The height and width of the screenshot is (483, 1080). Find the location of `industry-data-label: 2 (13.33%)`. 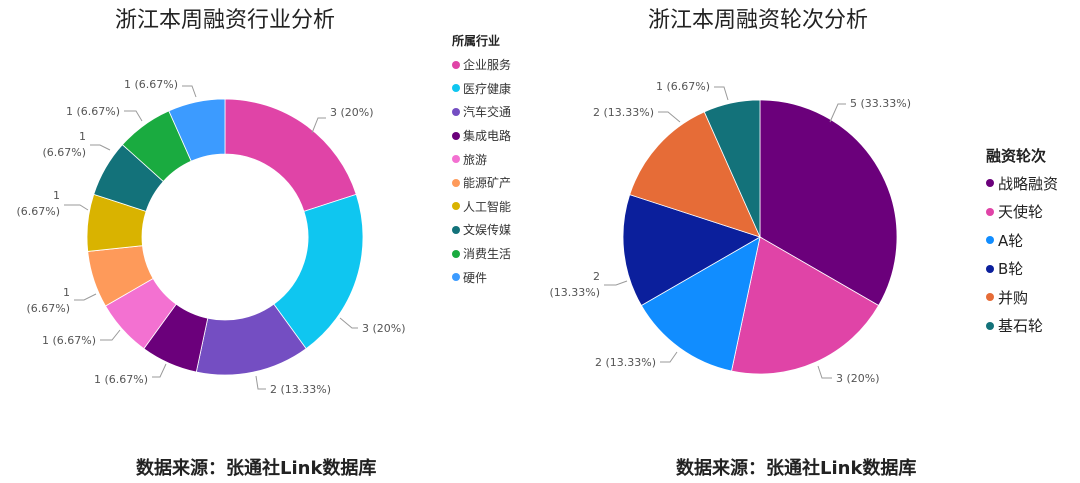

industry-data-label: 2 (13.33%) is located at coordinates (300, 389).